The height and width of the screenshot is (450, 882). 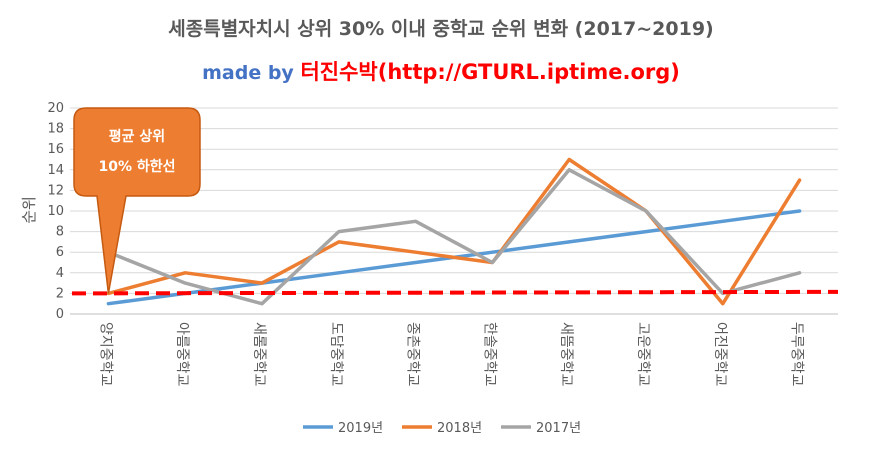 What do you see at coordinates (55, 149) in the screenshot?
I see `y-tick-label: 16` at bounding box center [55, 149].